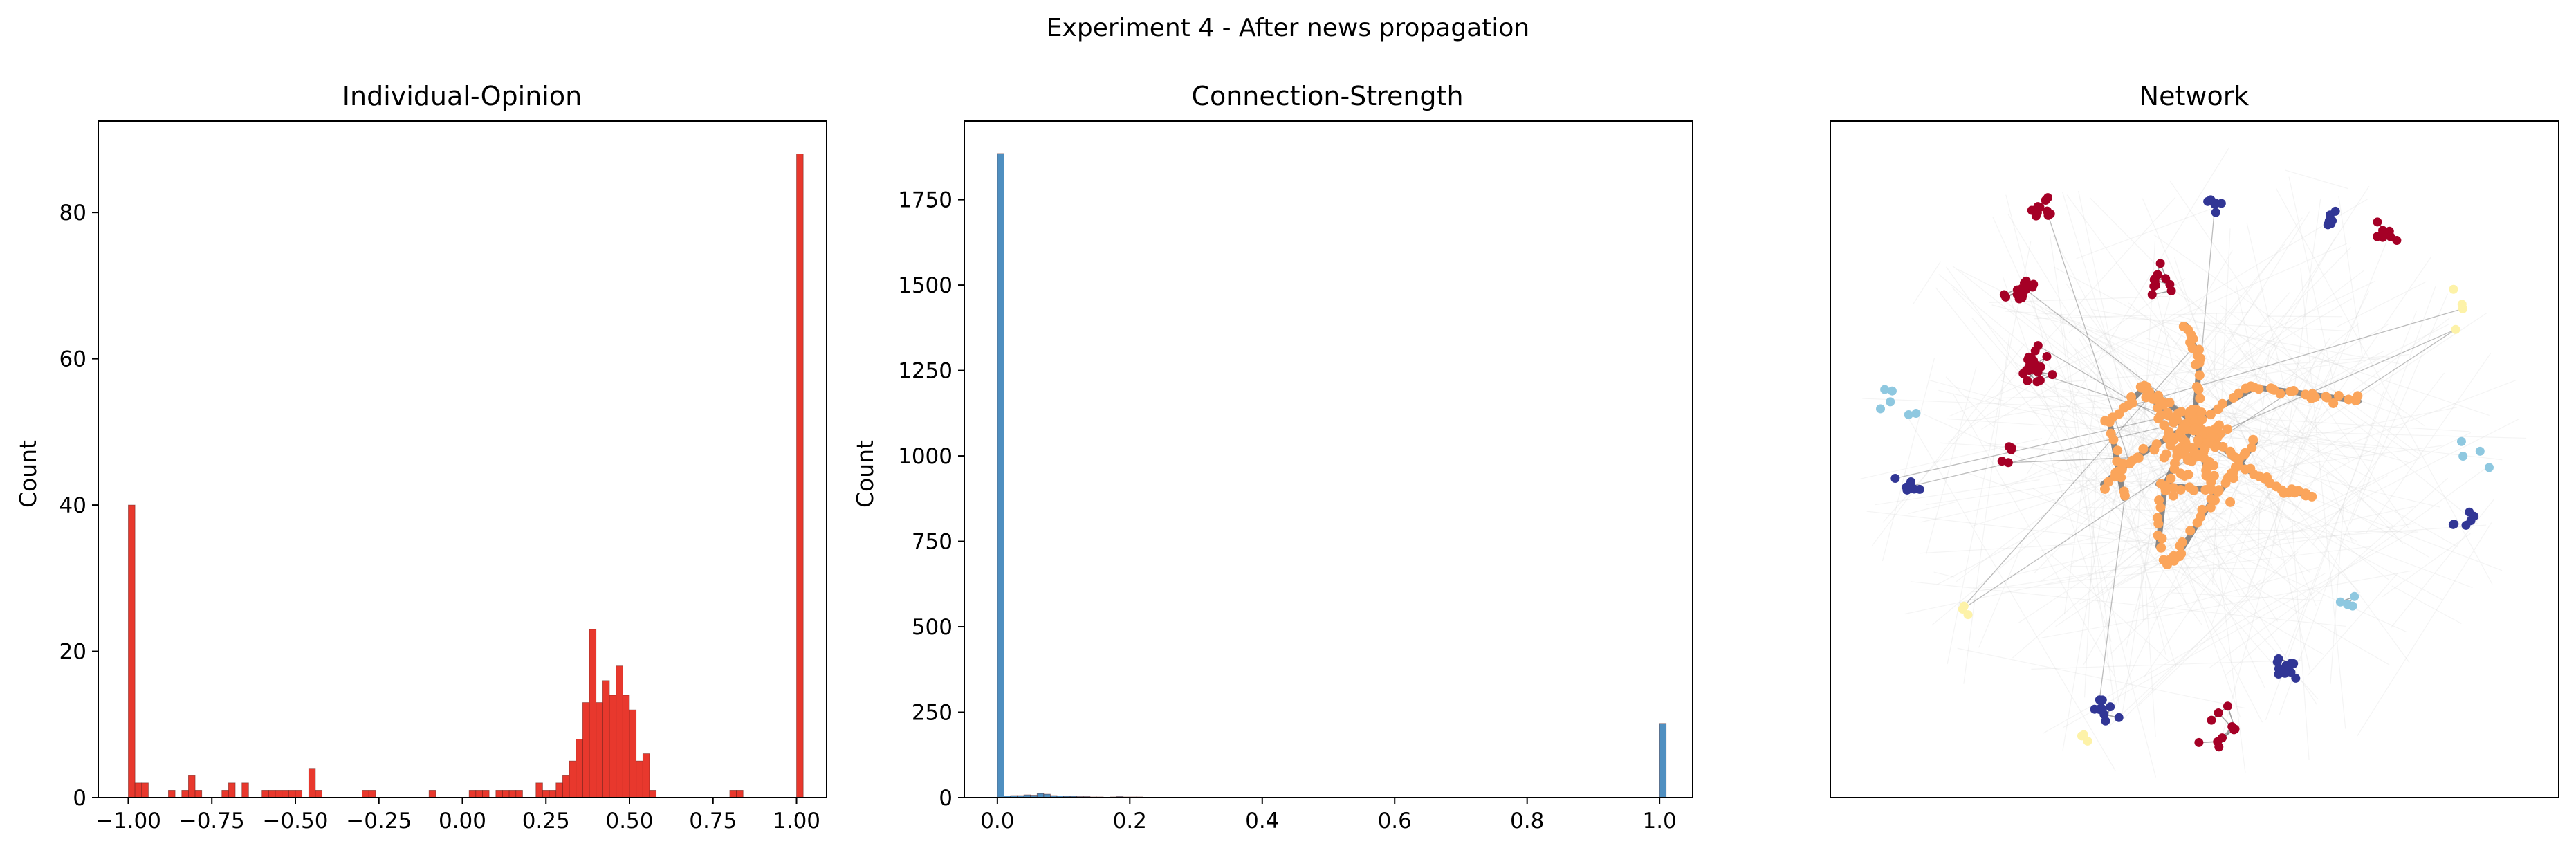  I want to click on strength-y-axis-label: Count, so click(865, 474).